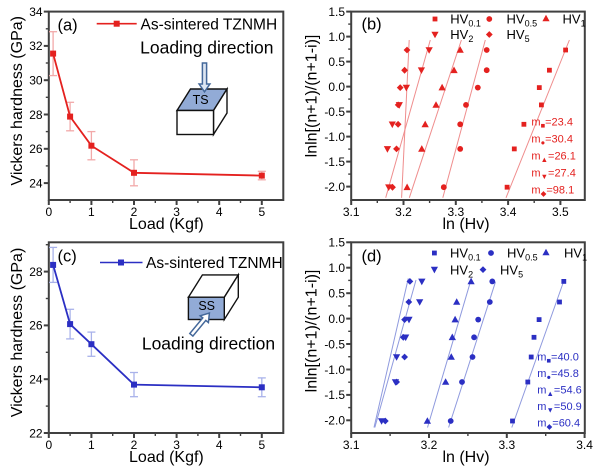 The image size is (600, 475). I want to click on svg-text: m●=30.4, so click(552, 141).